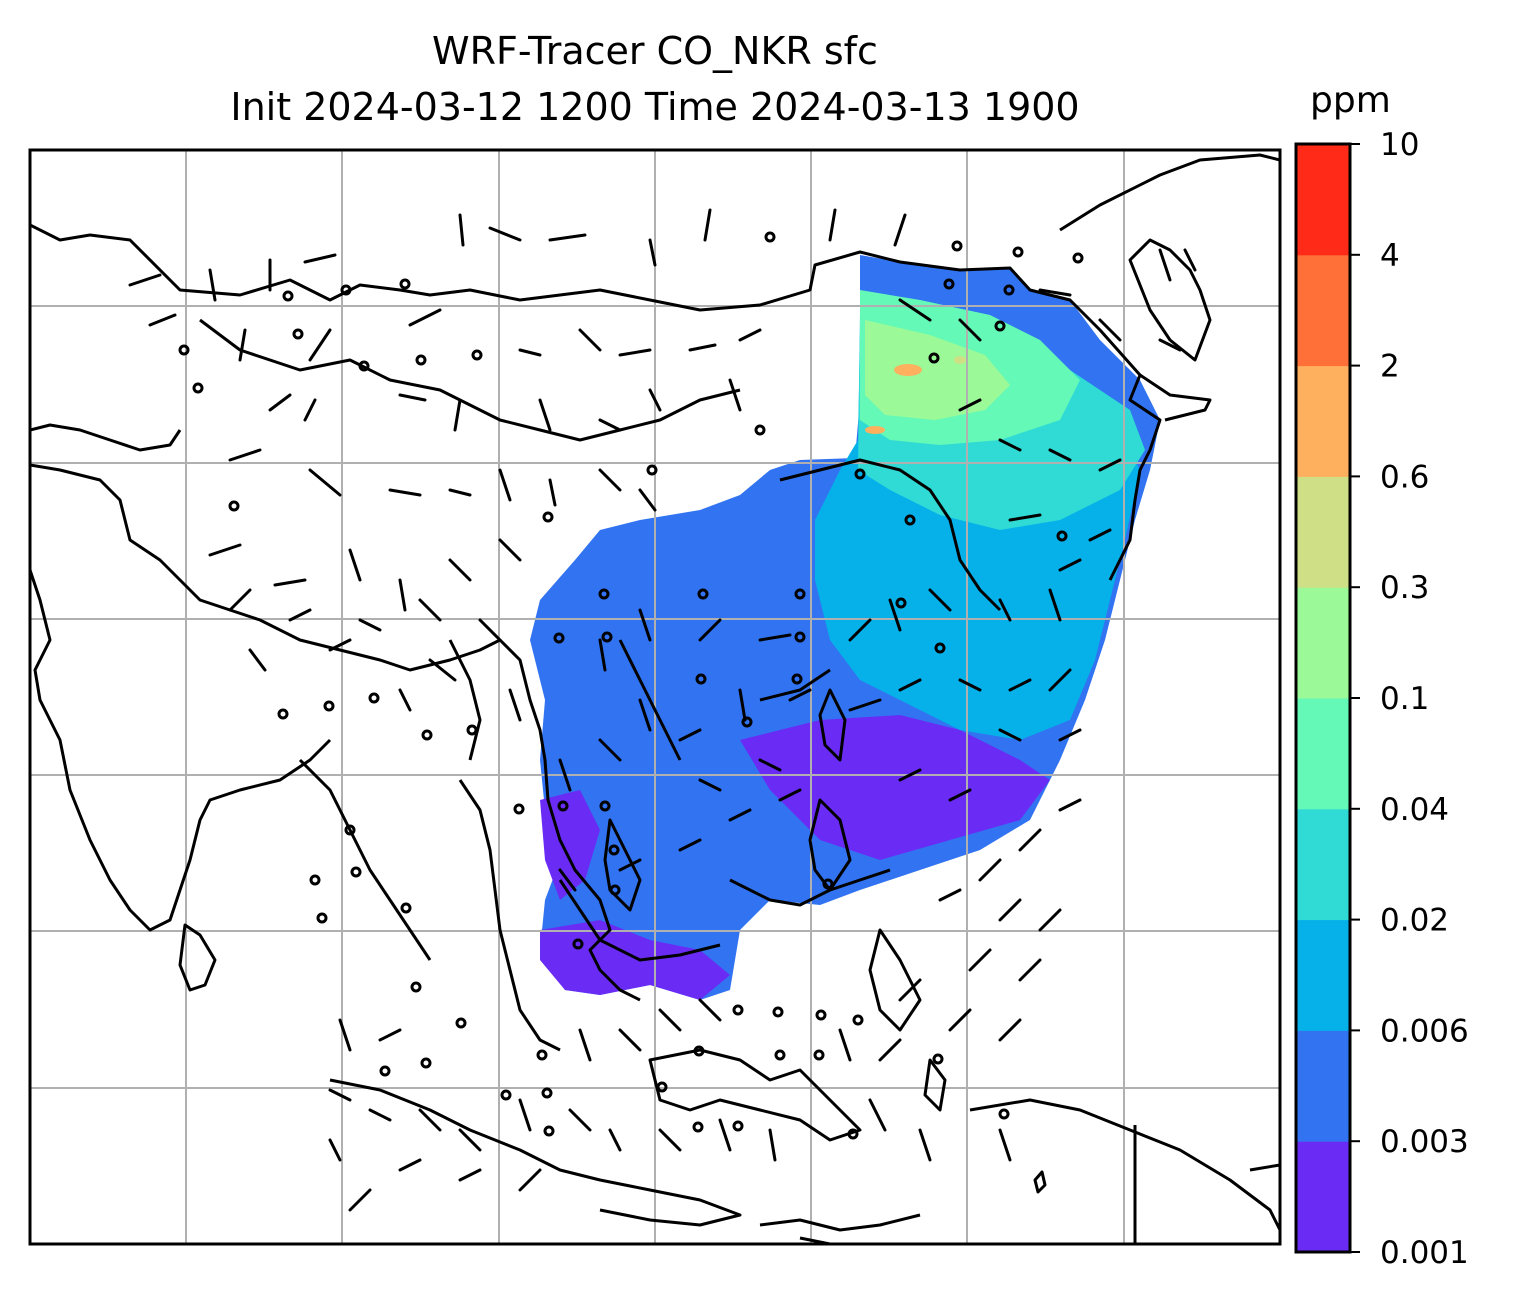 Image resolution: width=1528 pixels, height=1306 pixels. I want to click on colorbar-tick-label: 10, so click(1399, 145).